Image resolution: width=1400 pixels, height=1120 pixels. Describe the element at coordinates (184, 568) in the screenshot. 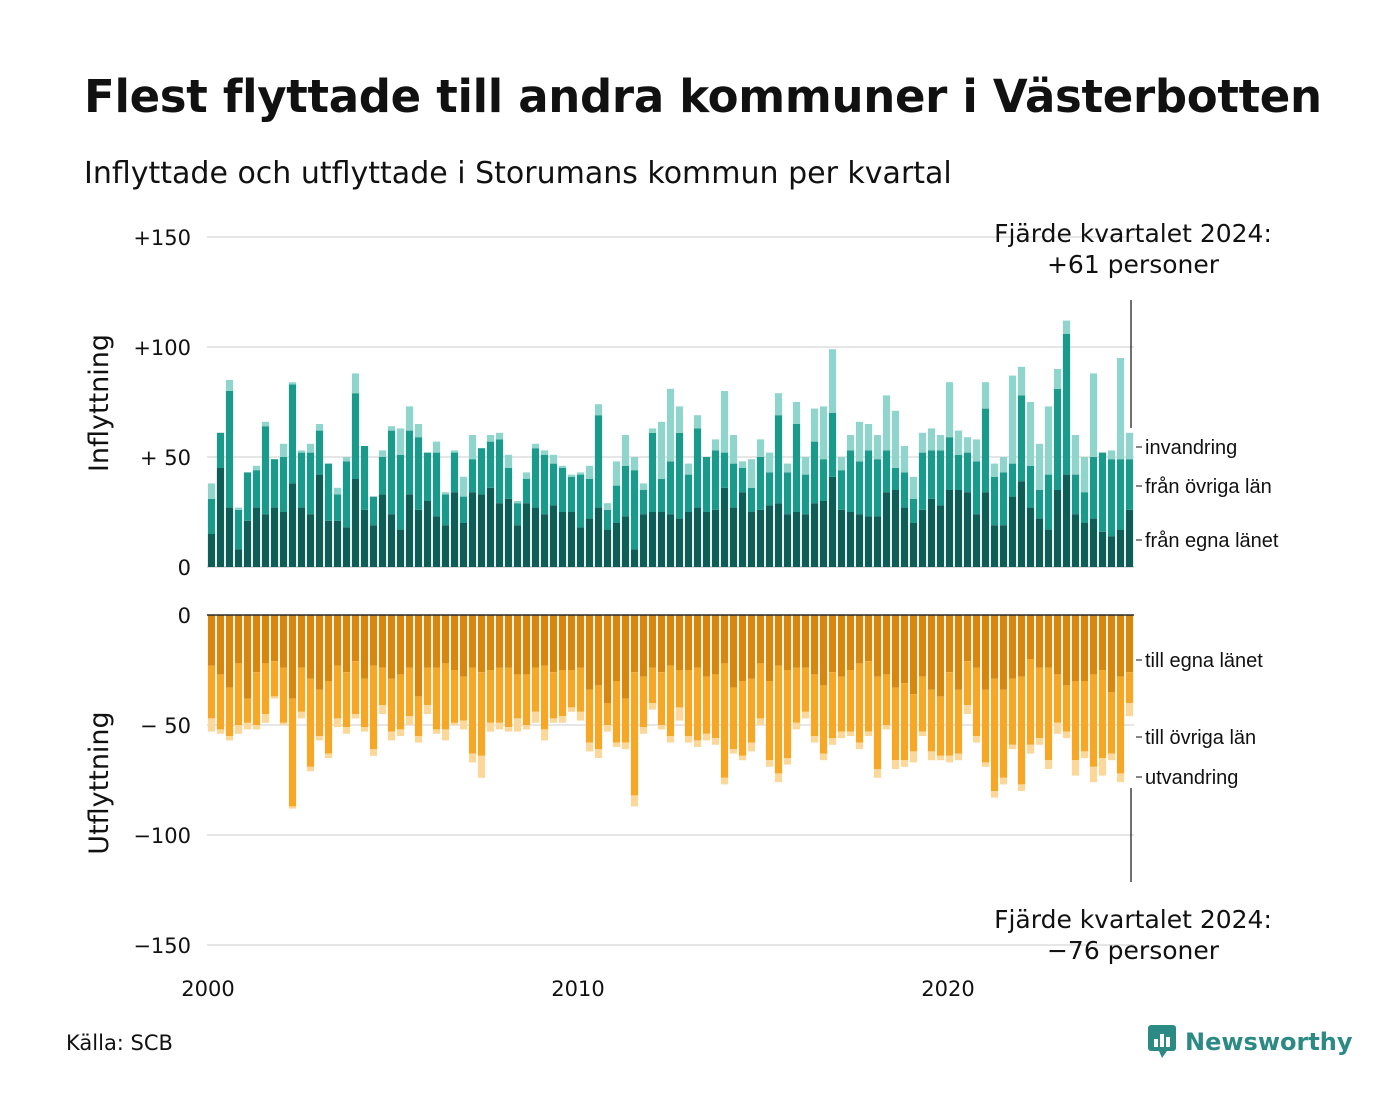

I see `y-tick-top-0: 0` at that location.